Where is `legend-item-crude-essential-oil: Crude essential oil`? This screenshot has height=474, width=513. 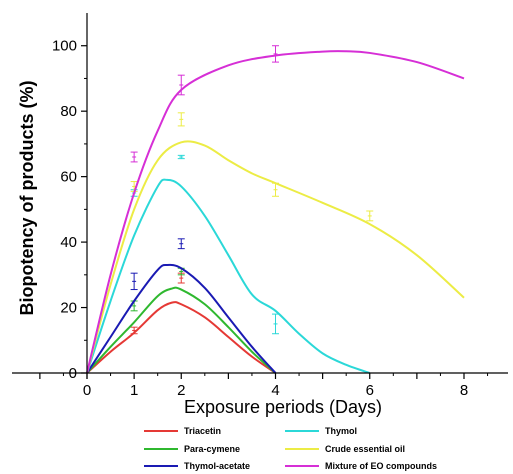
legend-item-crude-essential-oil: Crude essential oil is located at coordinates (345, 449).